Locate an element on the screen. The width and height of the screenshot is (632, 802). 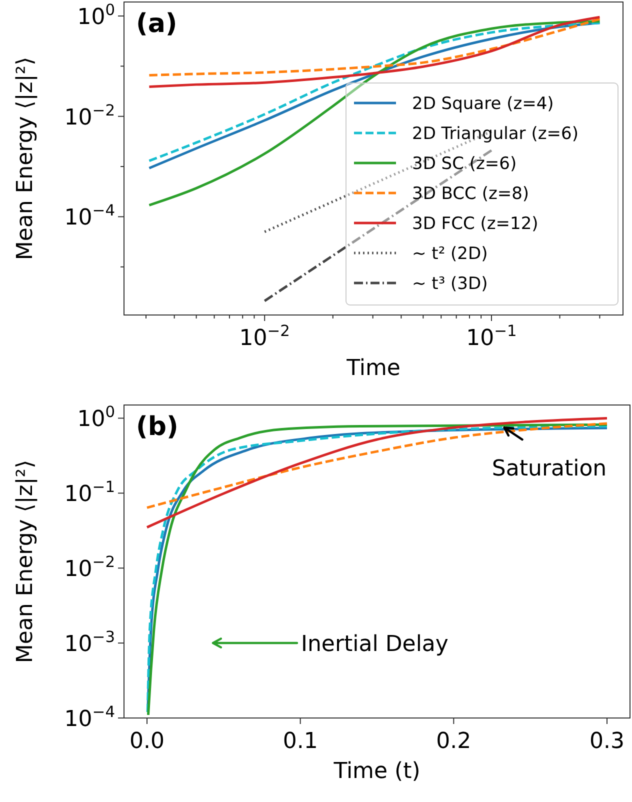
y-tick-label: 10$^{−1}$ is located at coordinates (89, 493).